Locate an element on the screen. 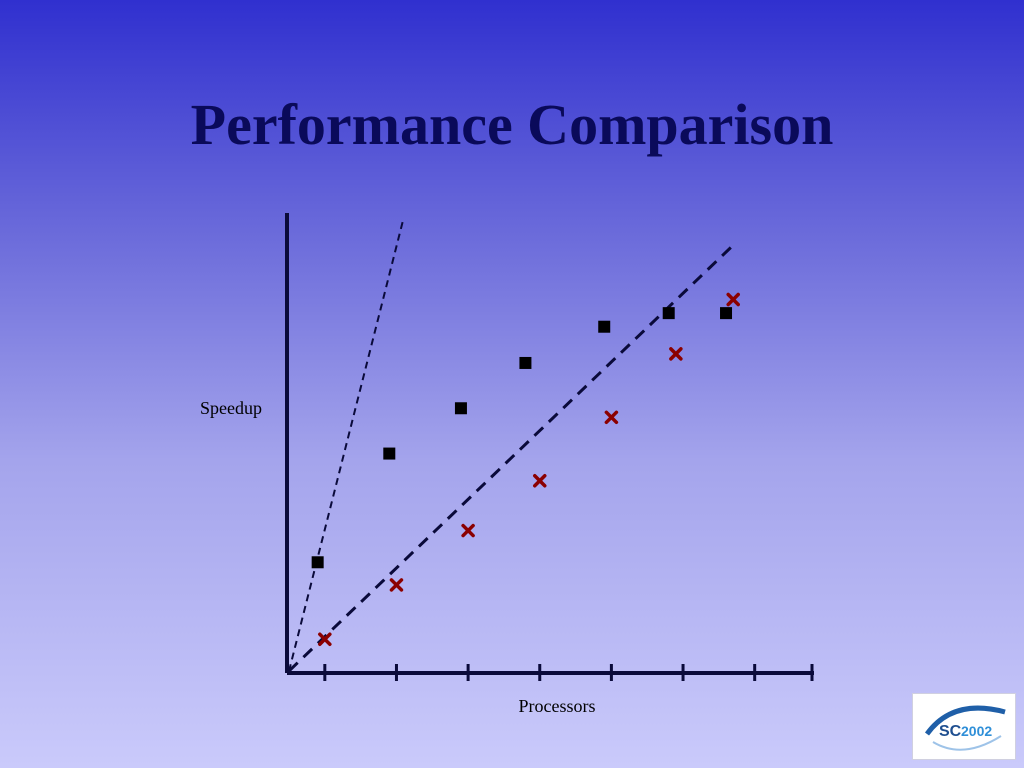  logo-arc-icon is located at coordinates (967, 743).